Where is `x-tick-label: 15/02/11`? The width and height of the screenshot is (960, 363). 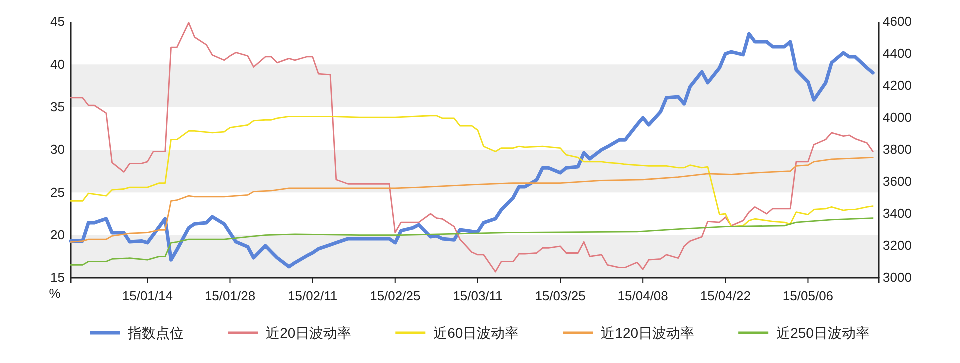
x-tick-label: 15/02/11 is located at coordinates (313, 296).